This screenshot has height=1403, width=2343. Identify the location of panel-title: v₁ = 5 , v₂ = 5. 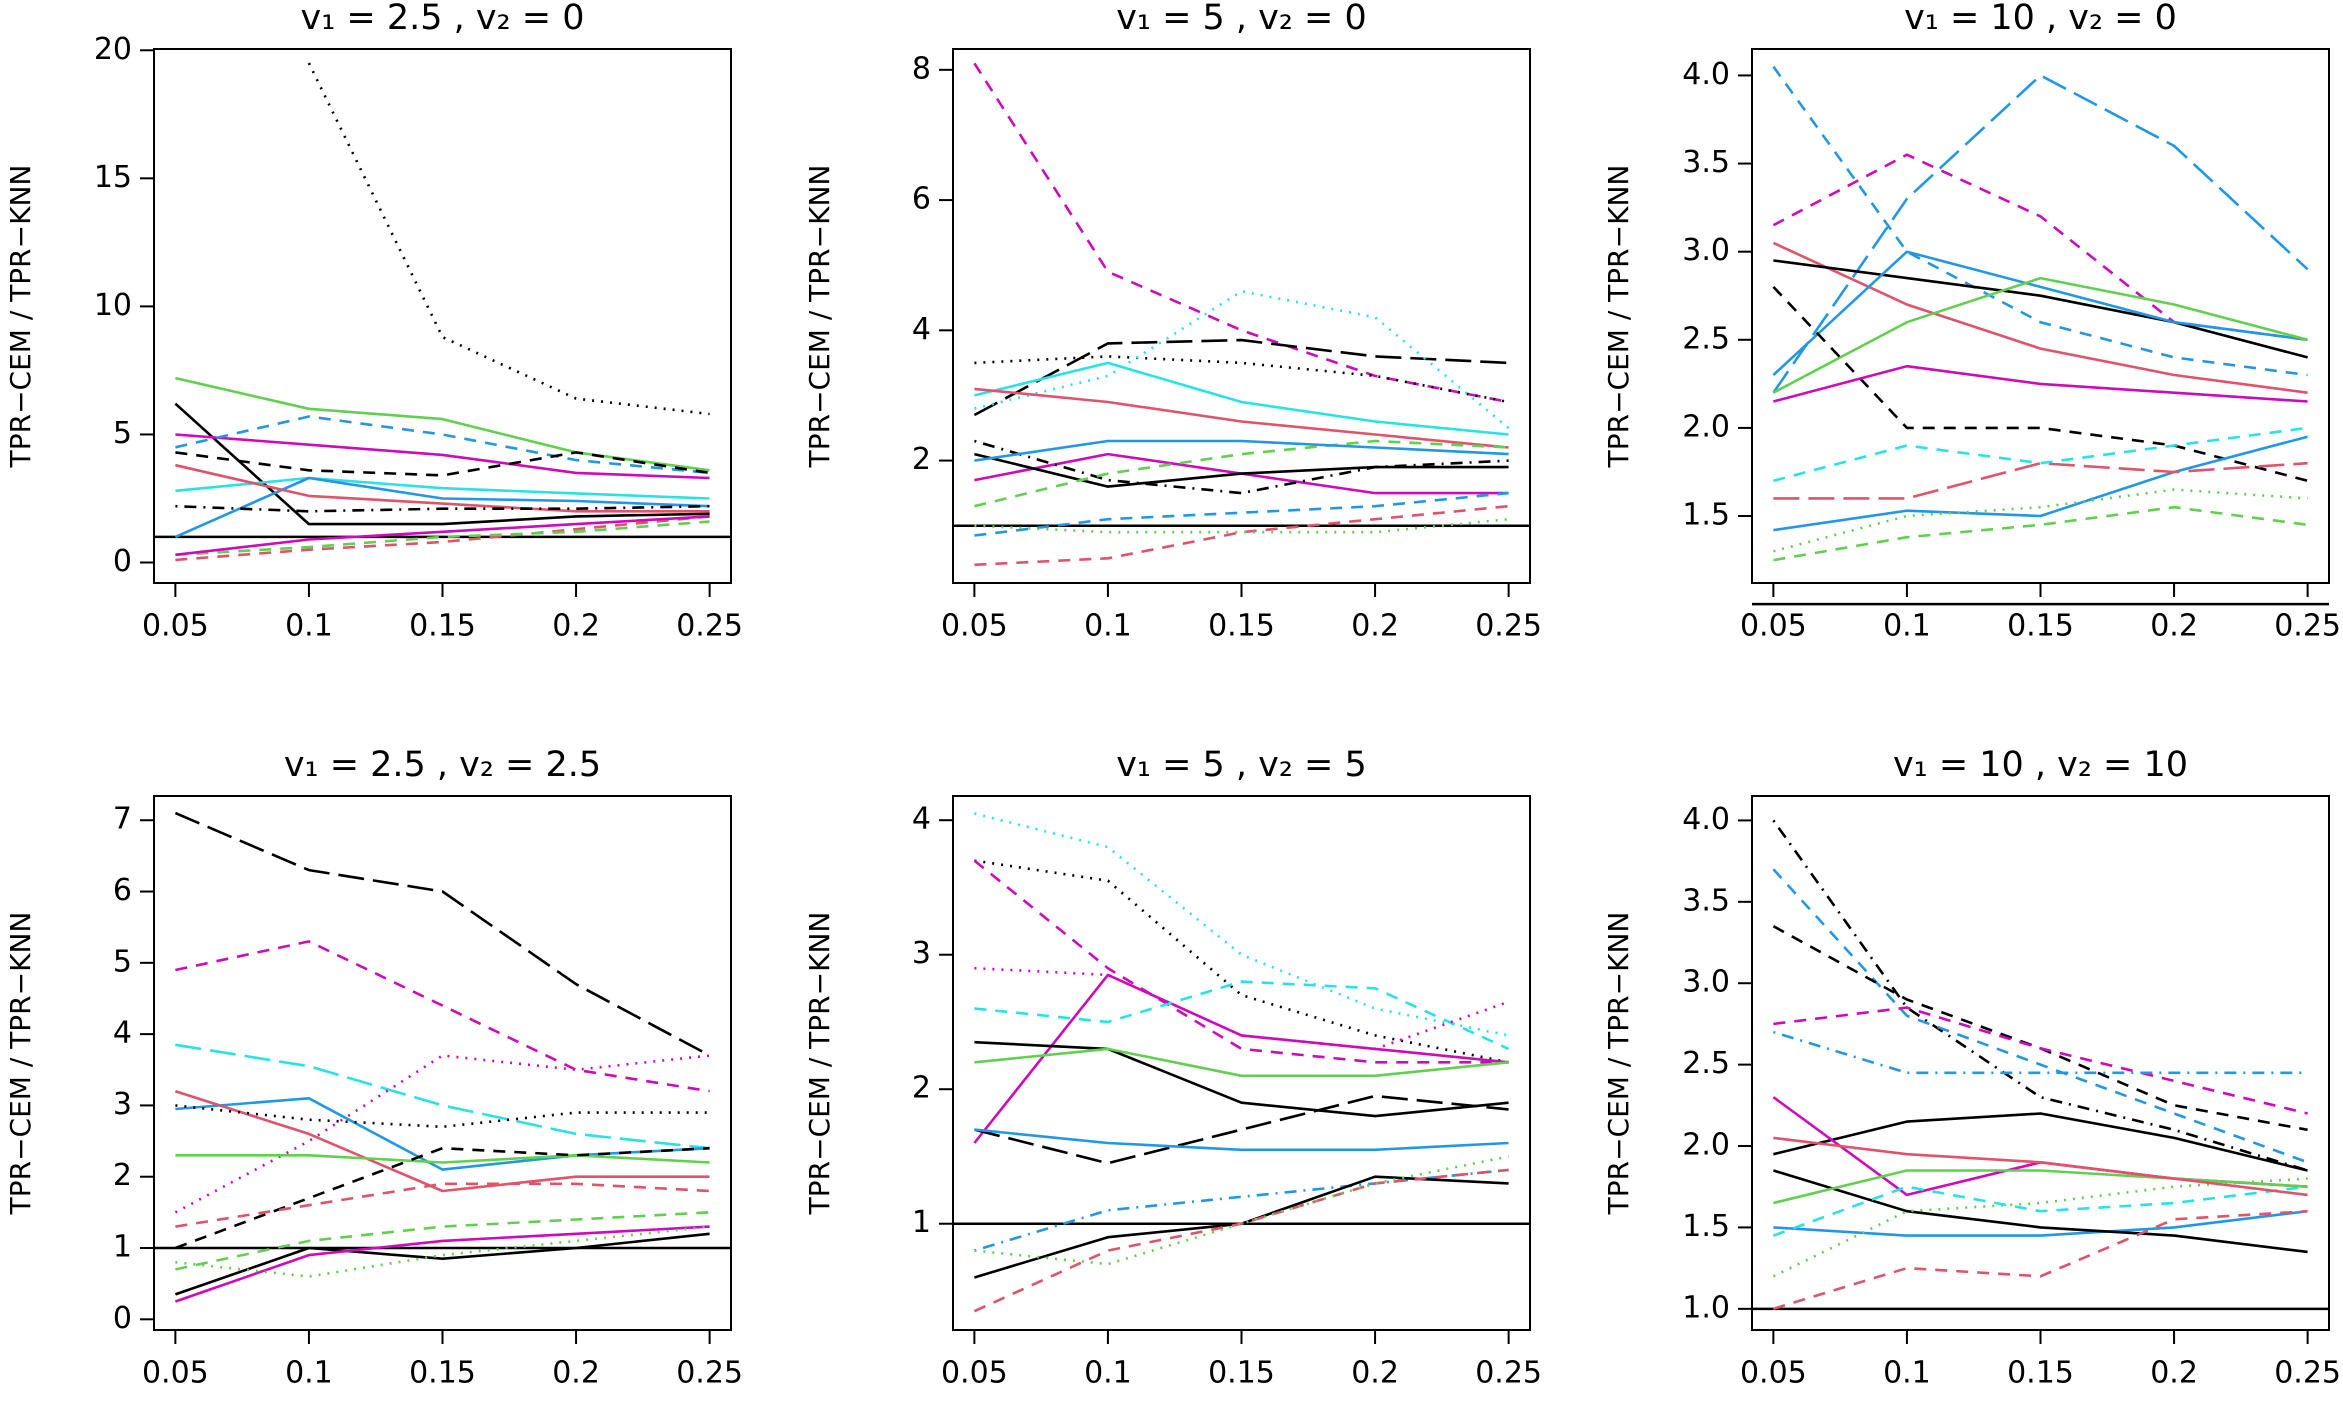
(1241, 765).